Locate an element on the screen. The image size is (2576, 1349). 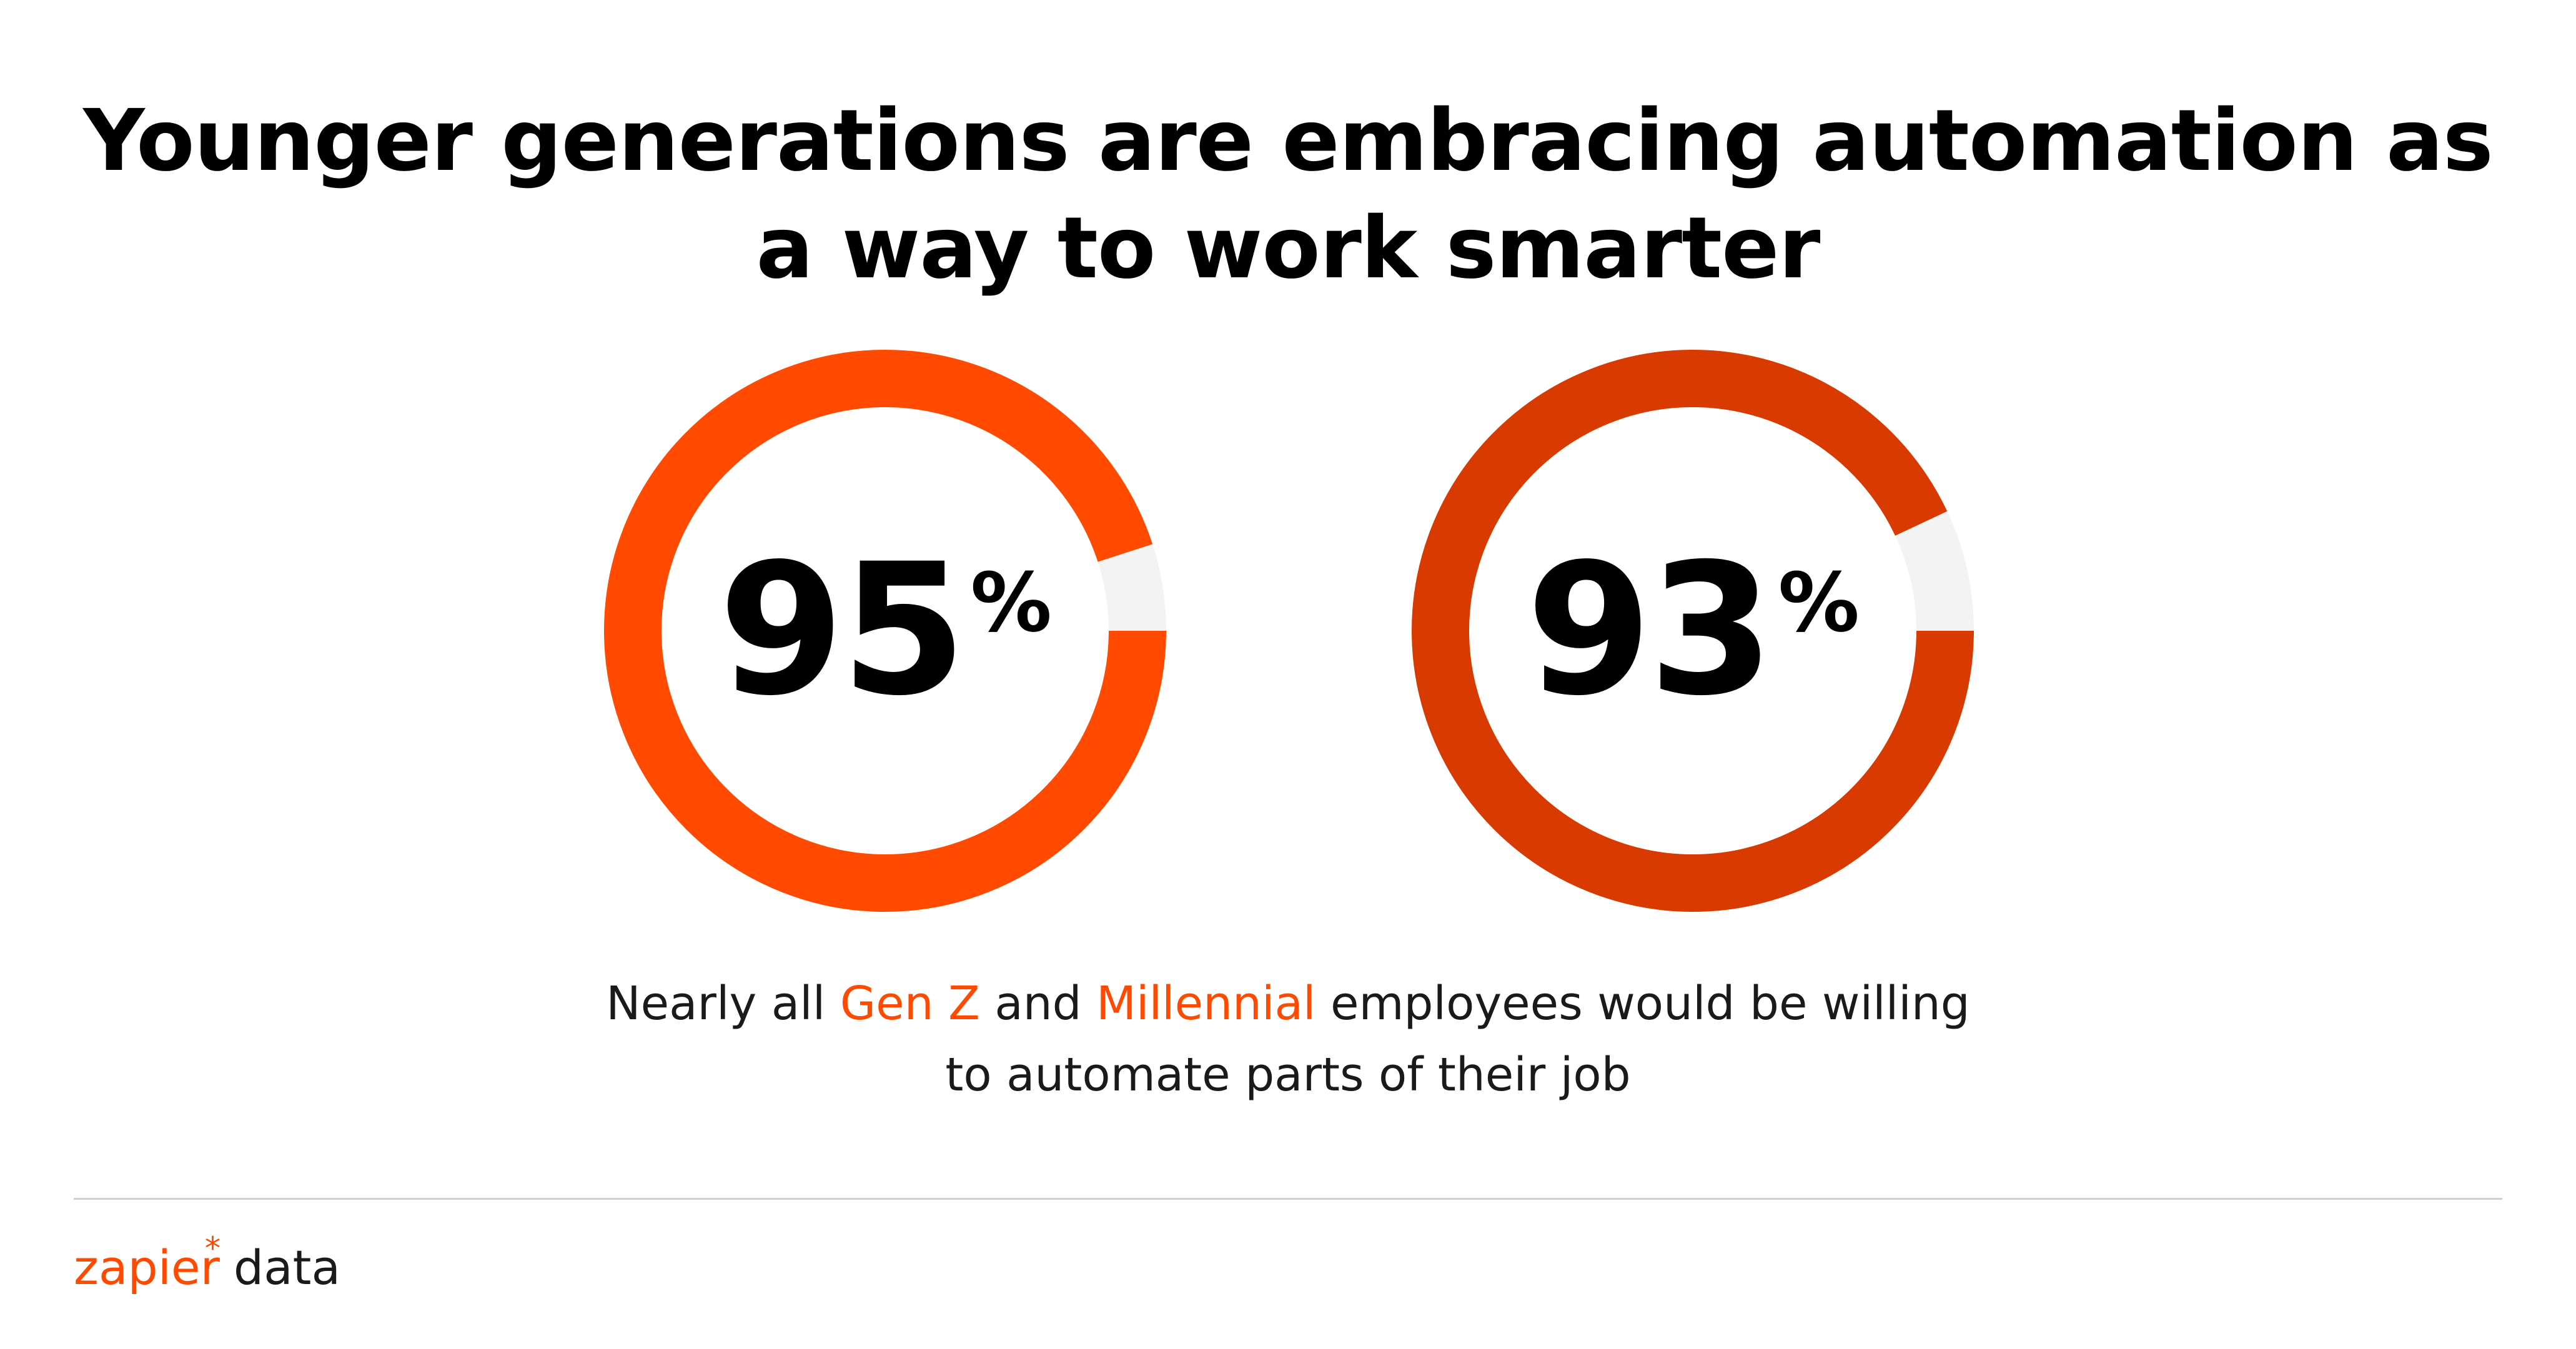
zapier-logo: zapier * is located at coordinates (147, 1262).